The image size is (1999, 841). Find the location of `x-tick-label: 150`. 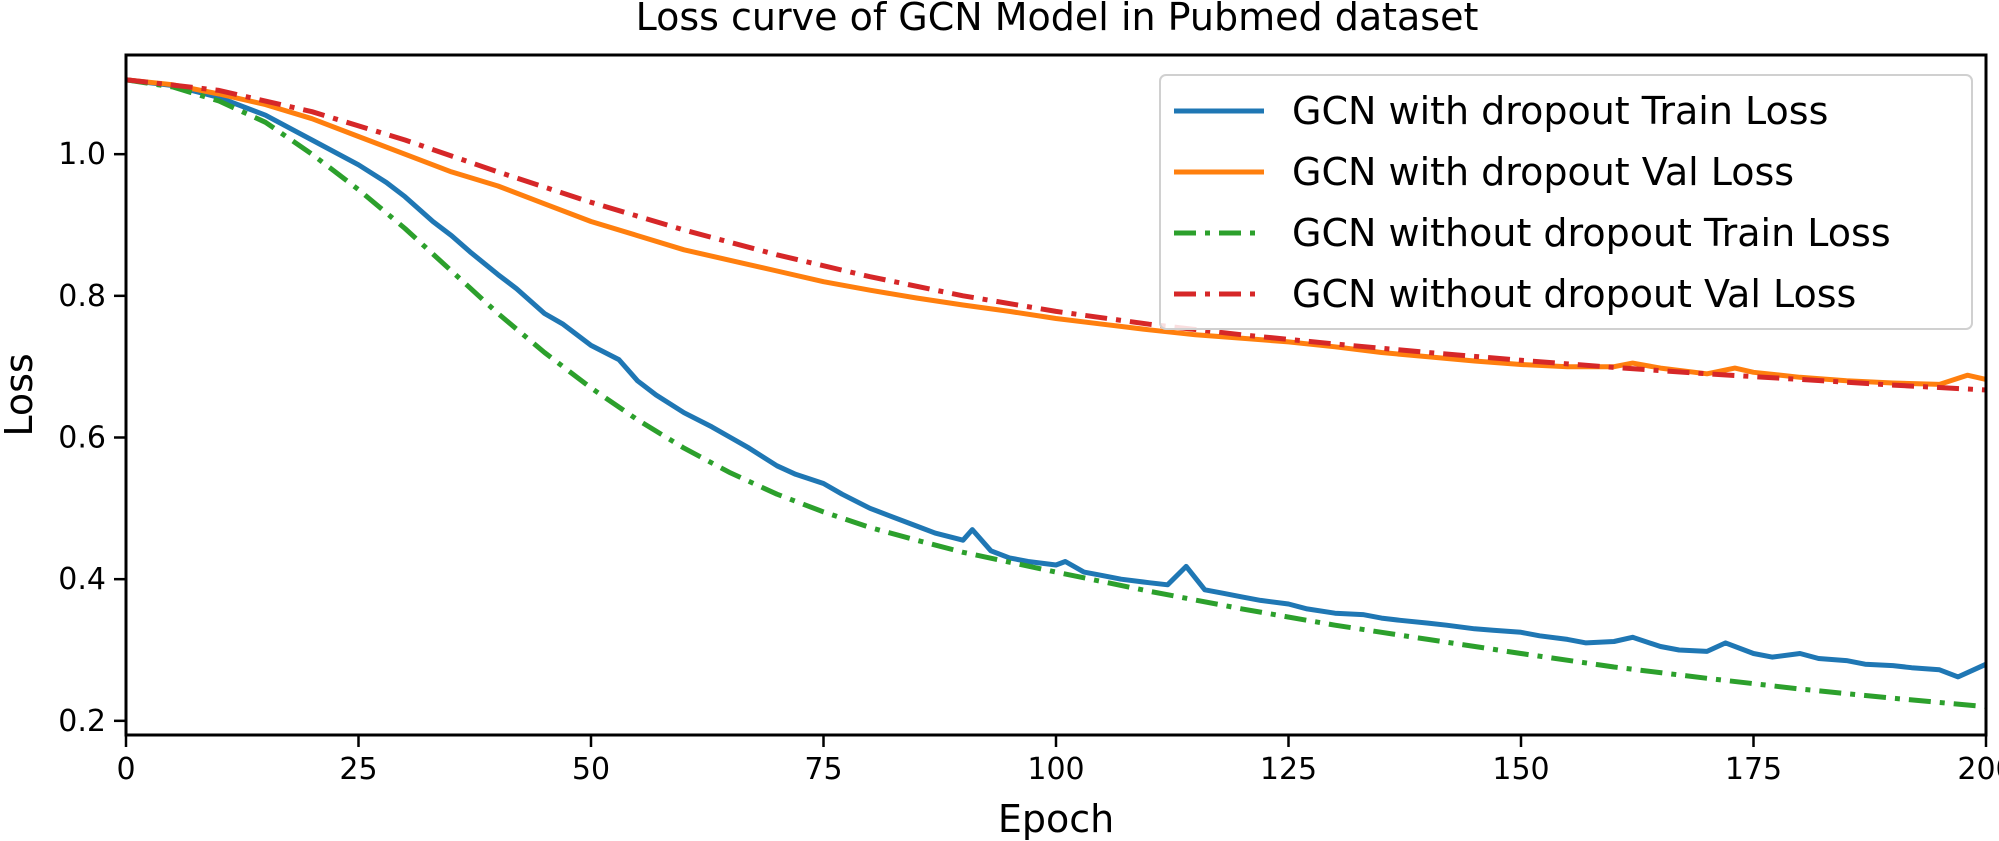

x-tick-label: 150 is located at coordinates (1520, 769).